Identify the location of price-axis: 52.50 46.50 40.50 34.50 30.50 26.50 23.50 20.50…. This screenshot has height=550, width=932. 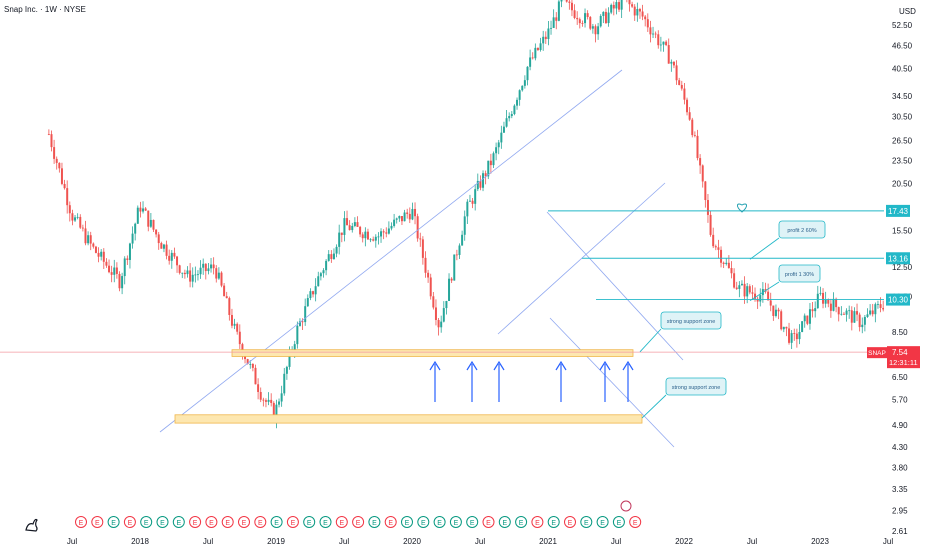
(893, 278).